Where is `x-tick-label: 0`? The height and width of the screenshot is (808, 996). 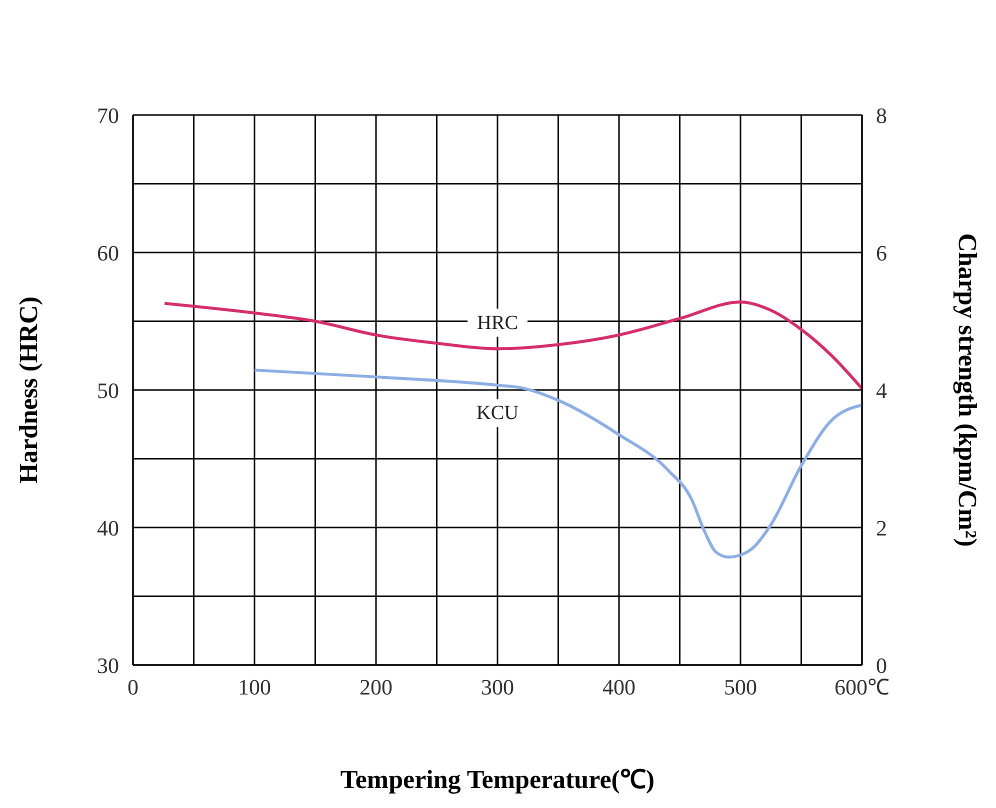
x-tick-label: 0 is located at coordinates (133, 687).